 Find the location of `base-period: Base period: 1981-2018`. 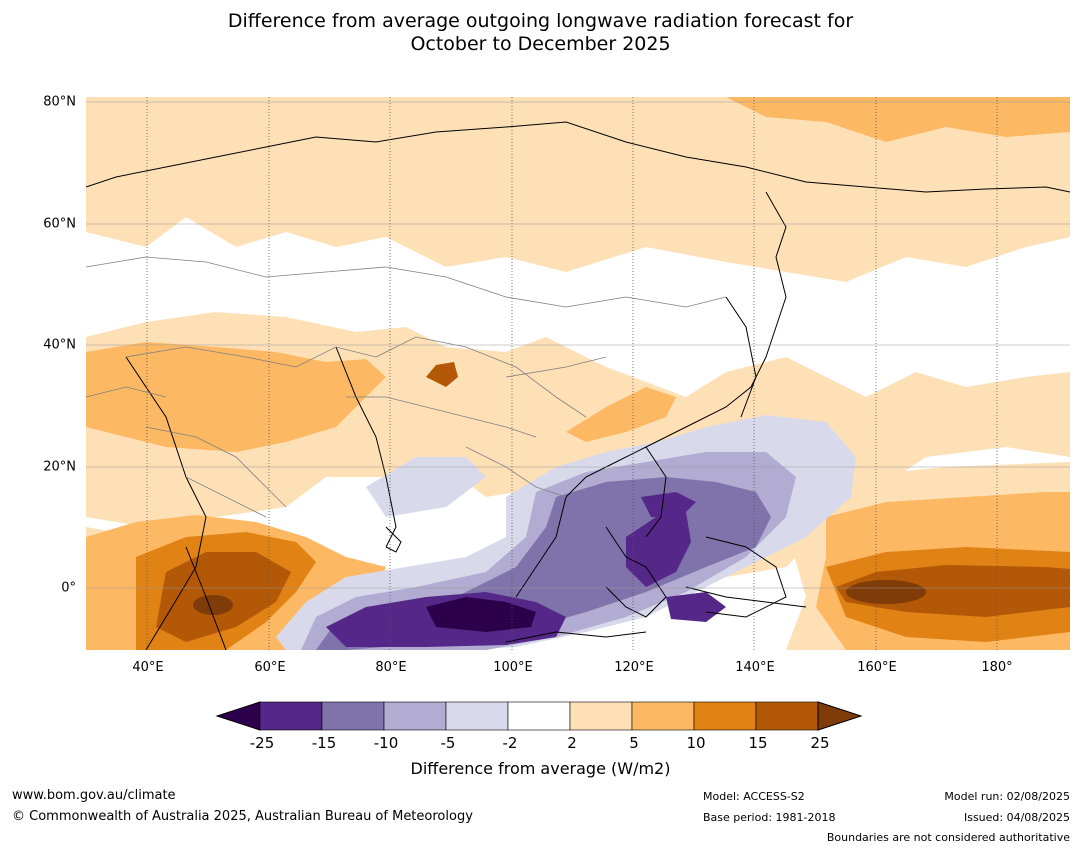

base-period: Base period: 1981-2018 is located at coordinates (769, 817).